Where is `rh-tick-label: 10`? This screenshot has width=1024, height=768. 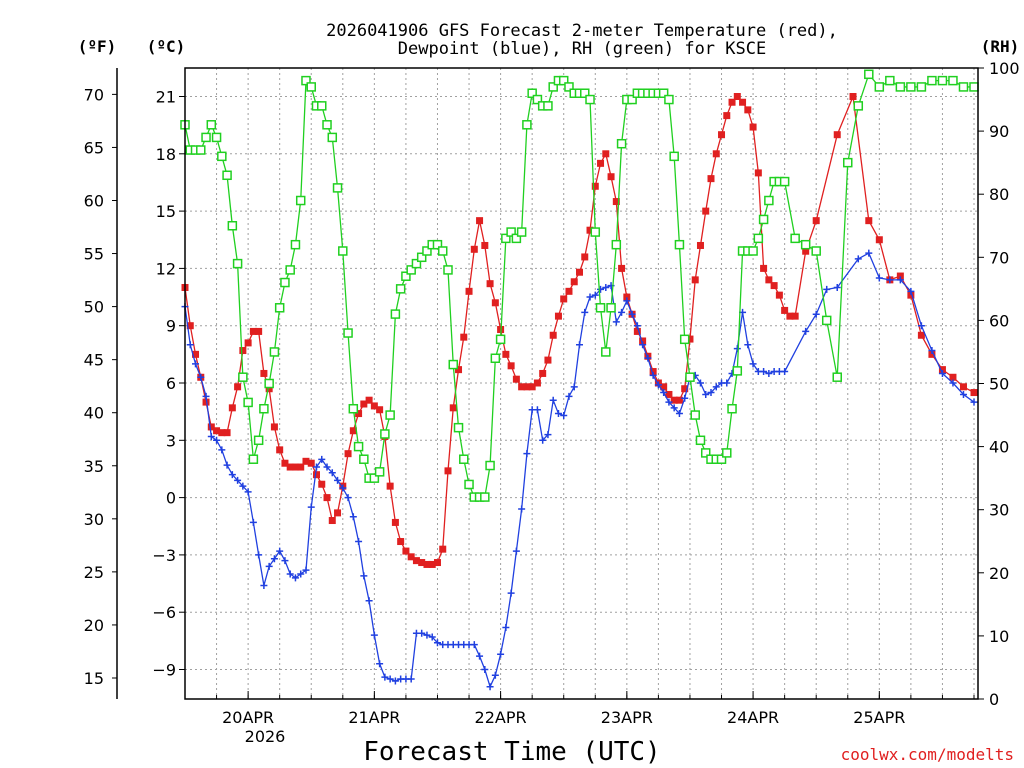 rh-tick-label: 10 is located at coordinates (999, 636).